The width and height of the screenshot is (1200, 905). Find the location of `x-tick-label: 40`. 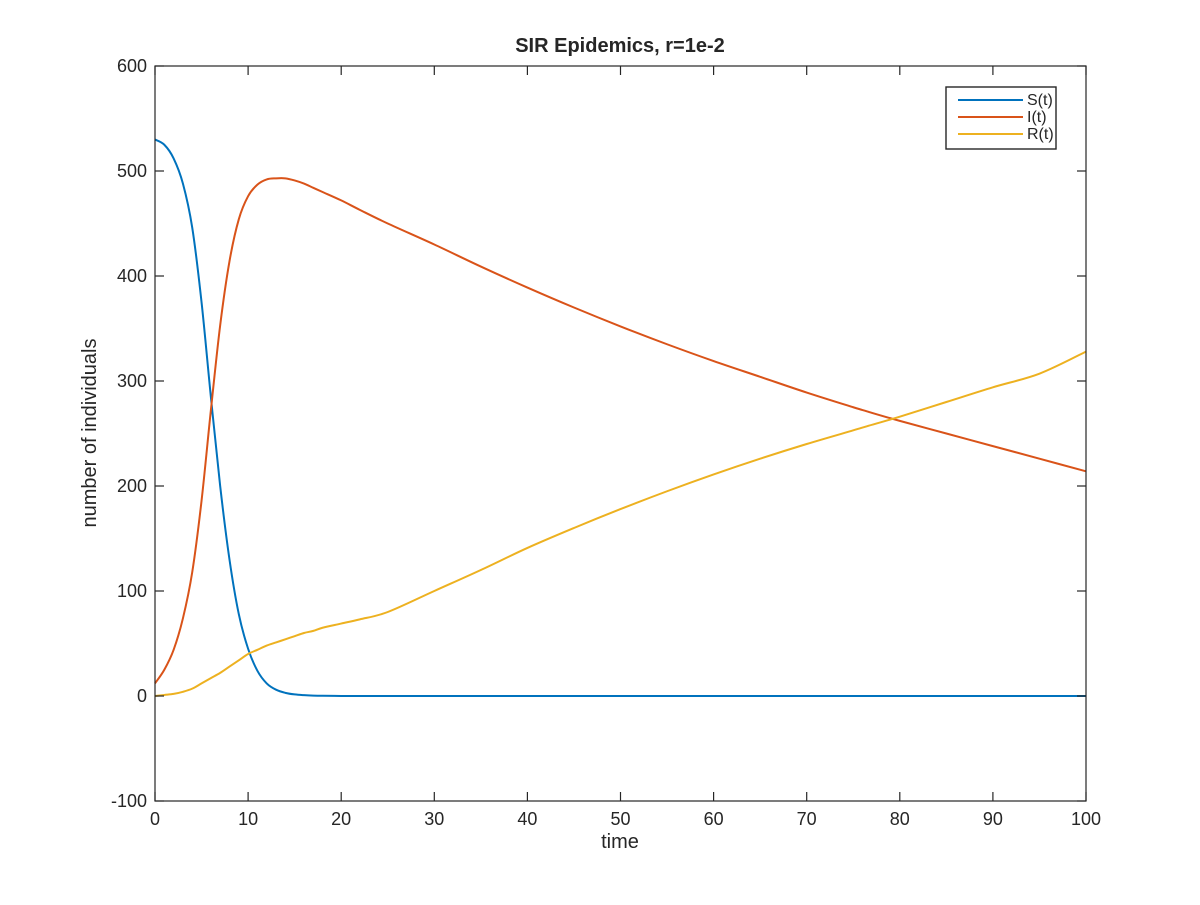

x-tick-label: 40 is located at coordinates (527, 819).